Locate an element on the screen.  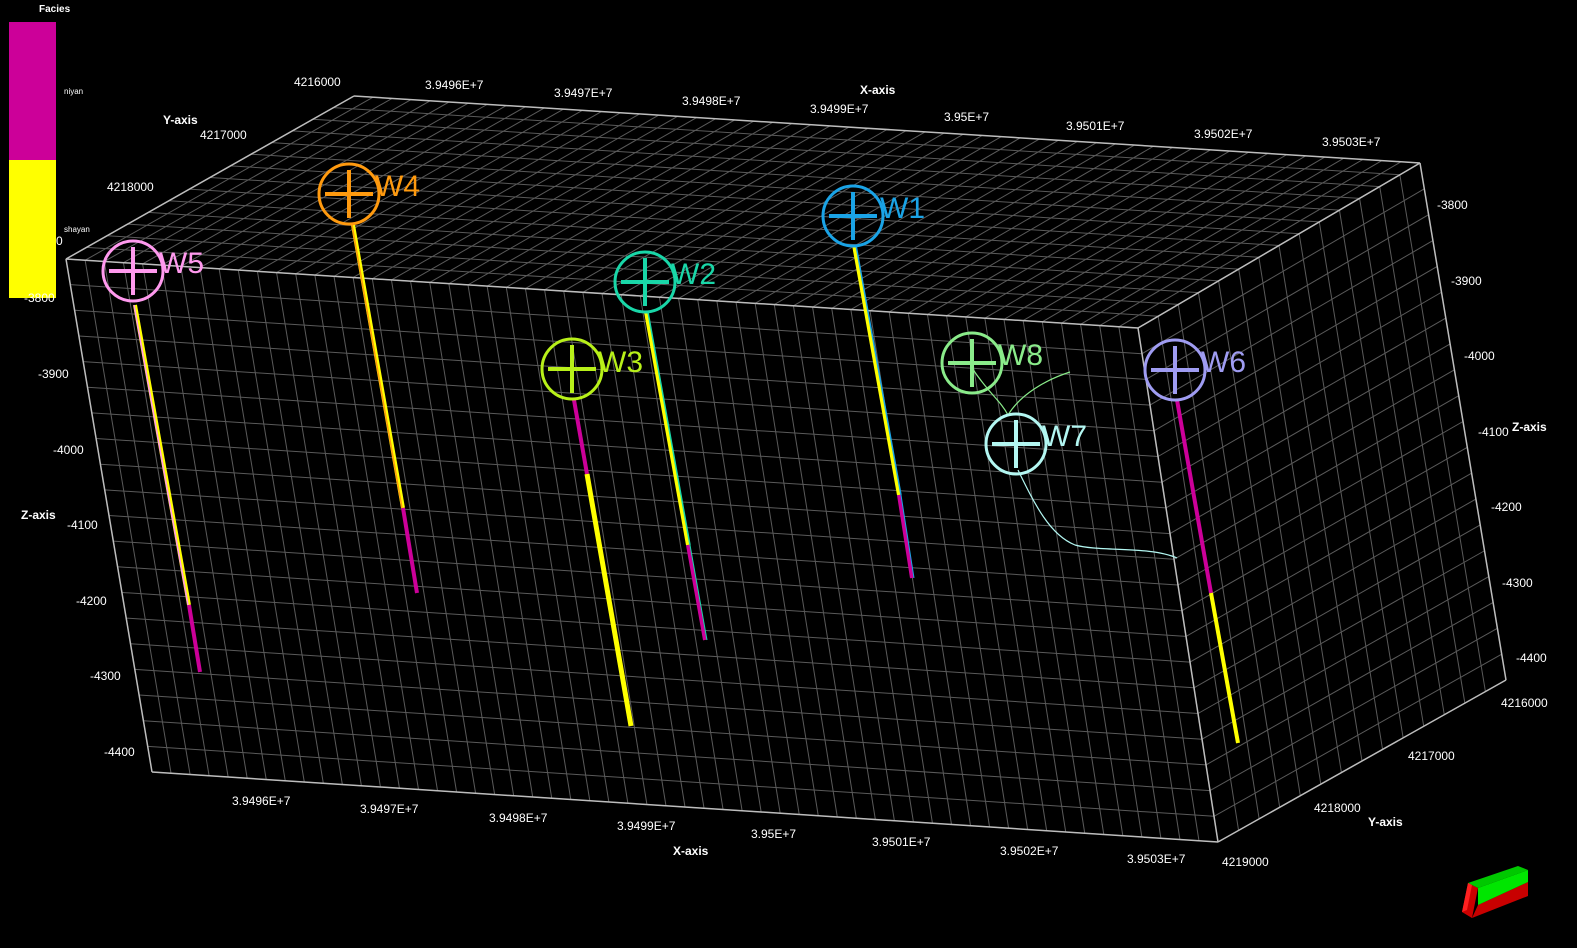
well-label-w7: W7 is located at coordinates (1064, 436).